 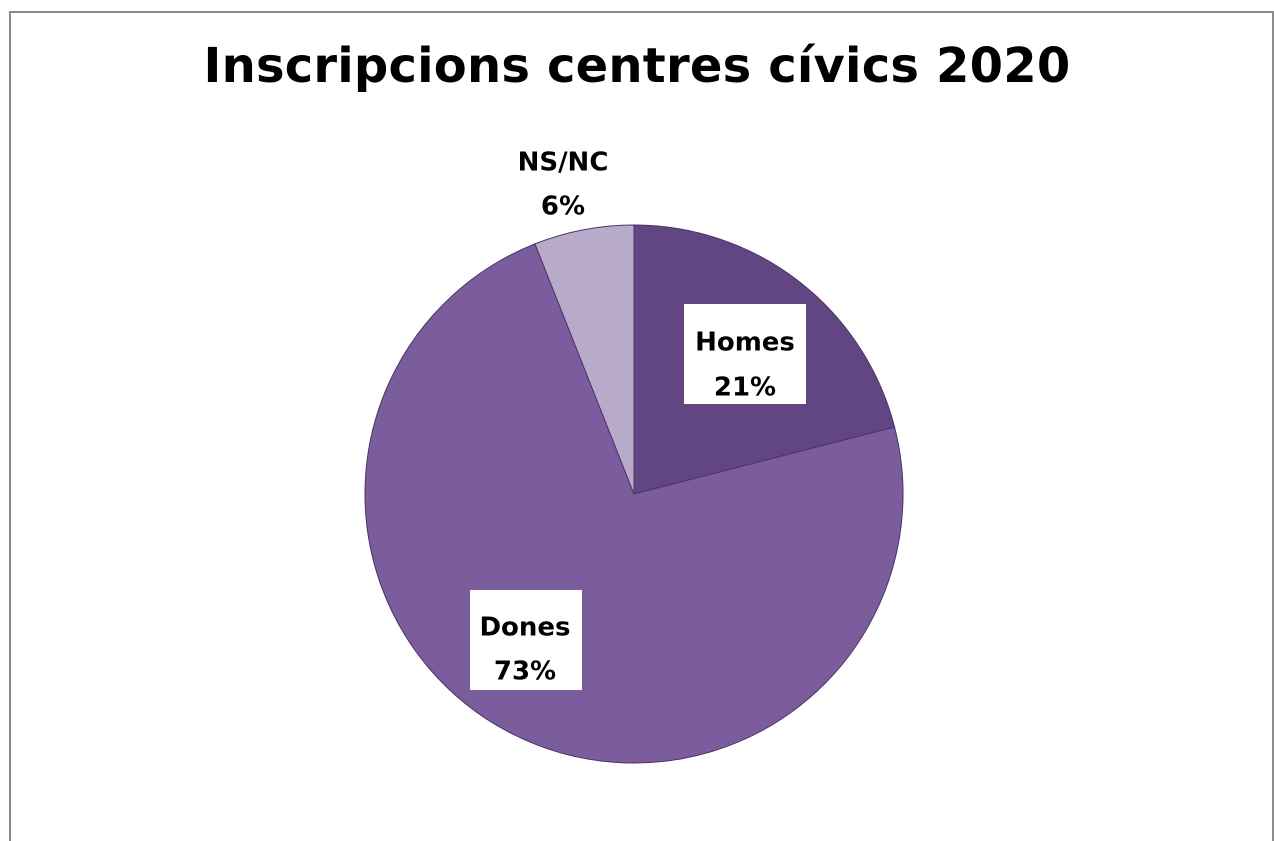 What do you see at coordinates (524, 628) in the screenshot?
I see `slice-category-label: Dones` at bounding box center [524, 628].